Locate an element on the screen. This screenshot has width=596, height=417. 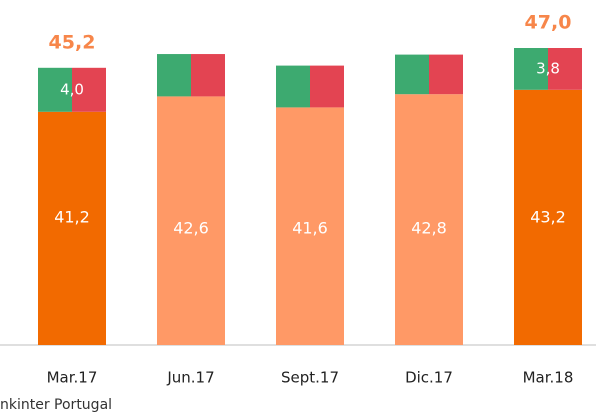
value-label: 43,2 is located at coordinates (548, 217).